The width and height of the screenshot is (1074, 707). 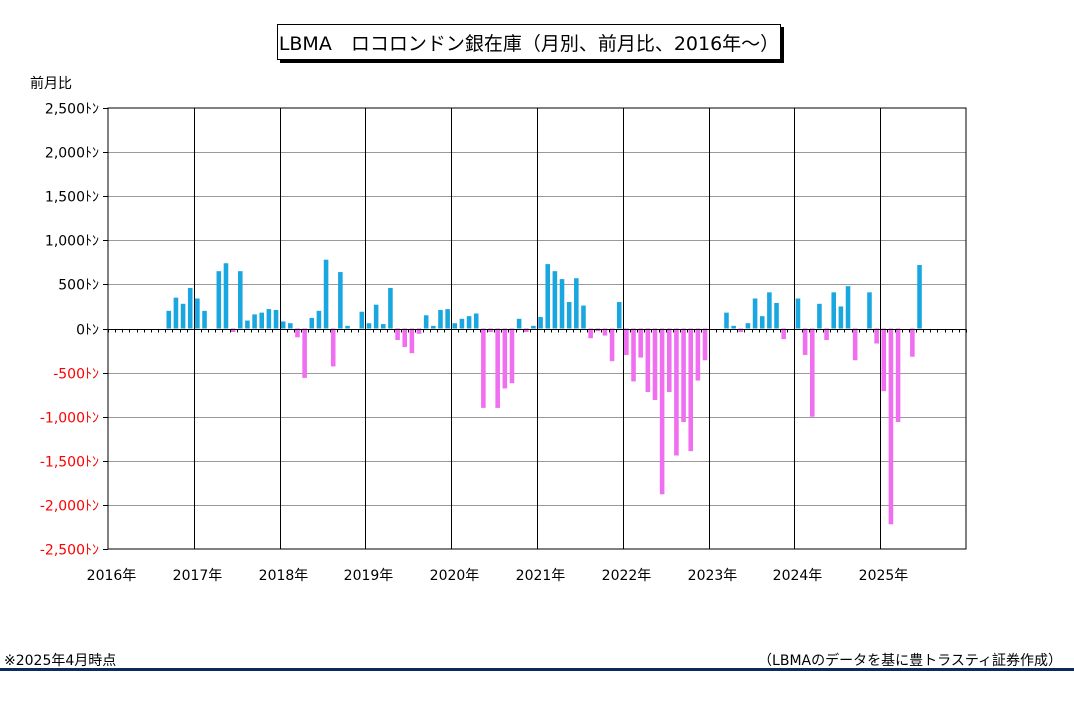 What do you see at coordinates (112, 576) in the screenshot?
I see `x-tick-label: 2016年` at bounding box center [112, 576].